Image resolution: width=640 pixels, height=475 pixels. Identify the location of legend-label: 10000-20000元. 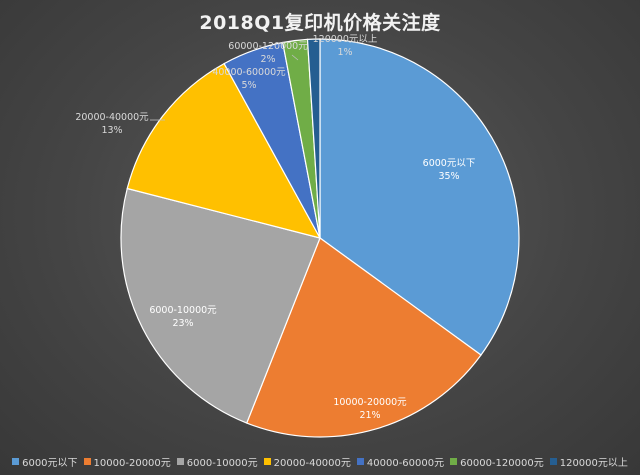
(132, 463).